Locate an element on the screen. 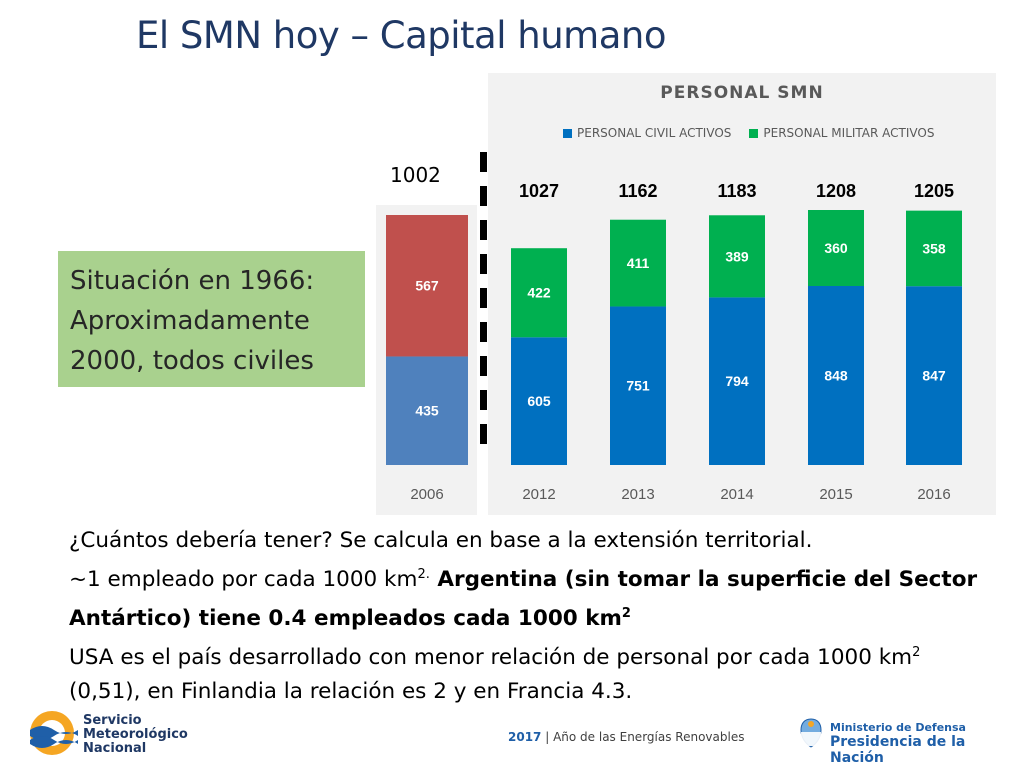  bar-2012-militar is located at coordinates (539, 293).